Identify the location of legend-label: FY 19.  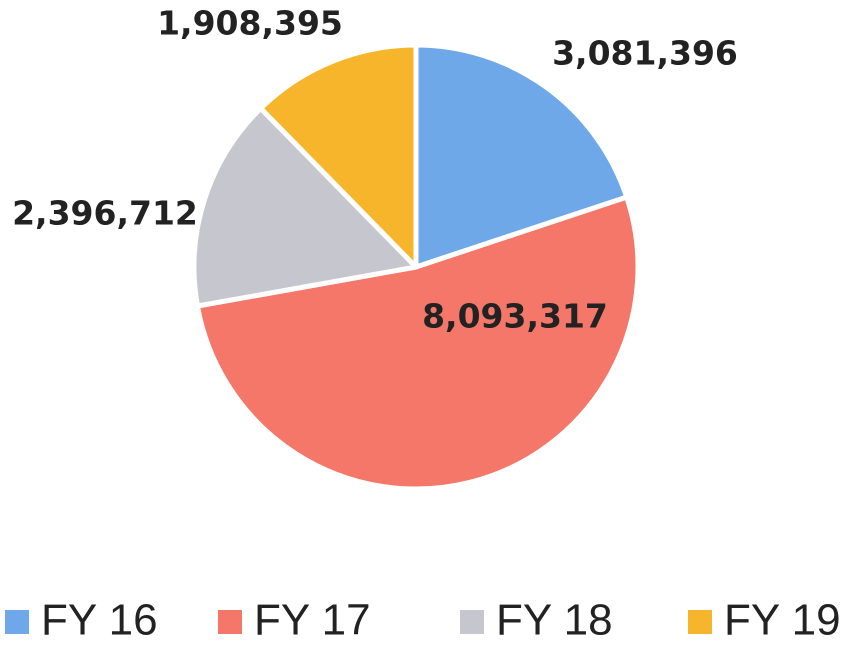
(782, 620).